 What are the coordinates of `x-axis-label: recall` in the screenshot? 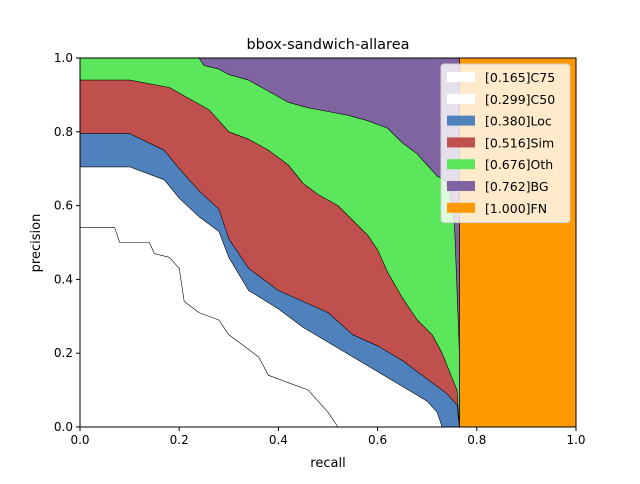 It's located at (327, 463).